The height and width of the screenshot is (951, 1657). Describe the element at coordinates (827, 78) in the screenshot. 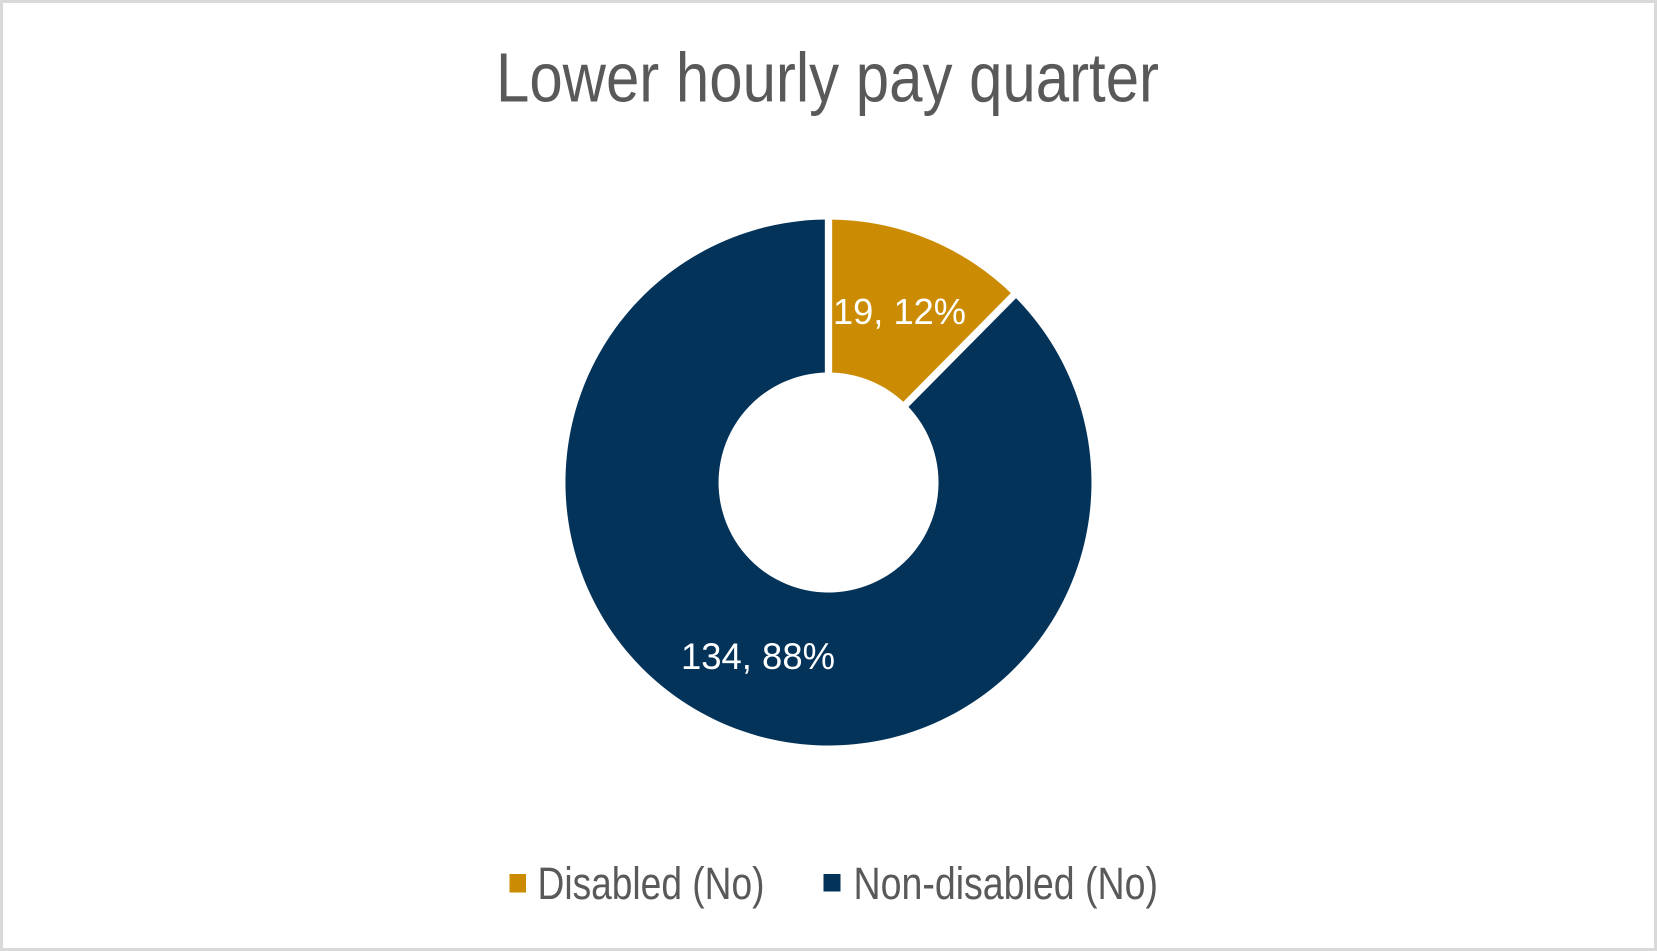

I see `svg-text: Lower hourly pay quarter` at that location.